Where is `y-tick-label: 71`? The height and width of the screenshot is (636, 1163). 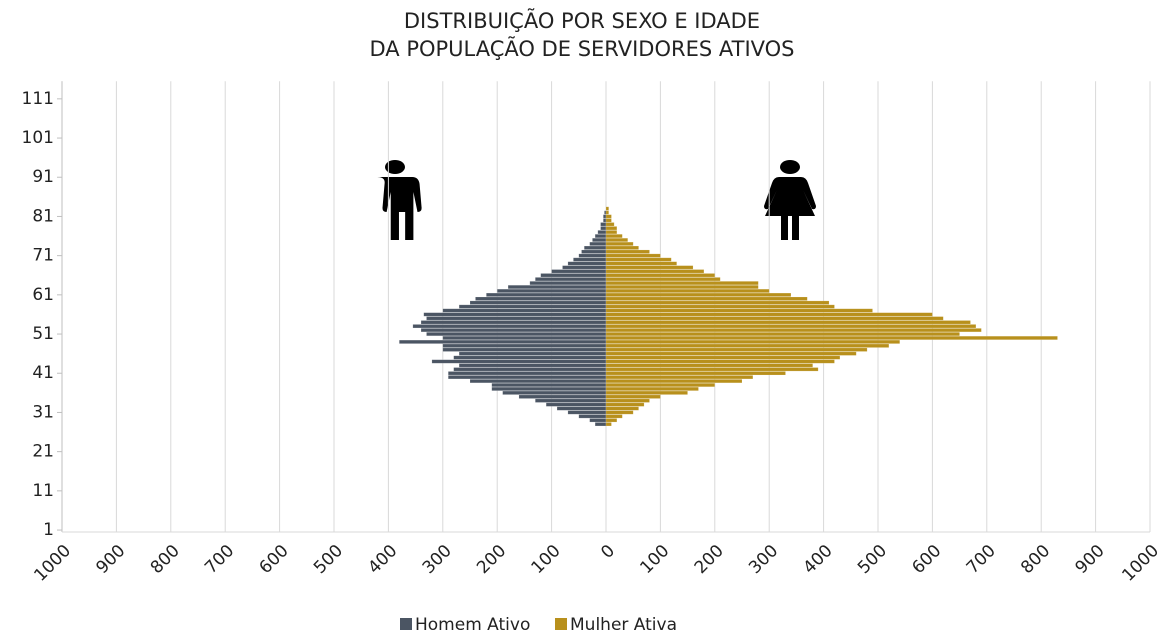
y-tick-label: 71 is located at coordinates (43, 256).